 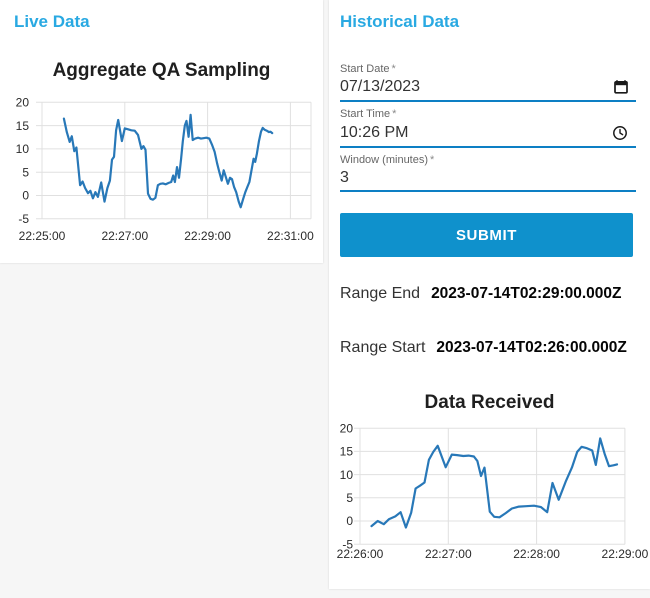 What do you see at coordinates (488, 101) in the screenshot?
I see `start-date-underline` at bounding box center [488, 101].